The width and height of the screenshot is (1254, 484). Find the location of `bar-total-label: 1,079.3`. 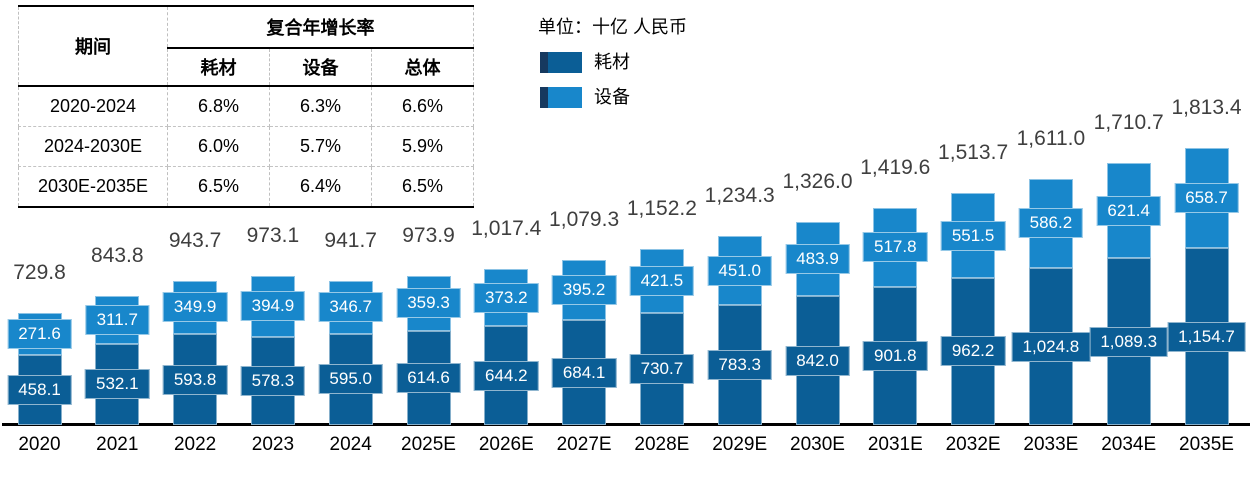

bar-total-label: 1,079.3 is located at coordinates (584, 219).